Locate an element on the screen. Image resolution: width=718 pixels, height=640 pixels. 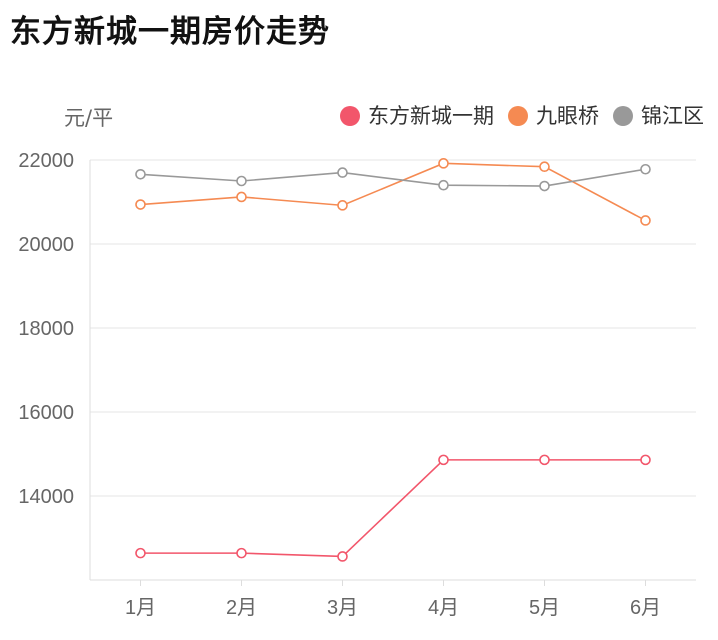
legend-label: 锦江区 is located at coordinates (672, 116).